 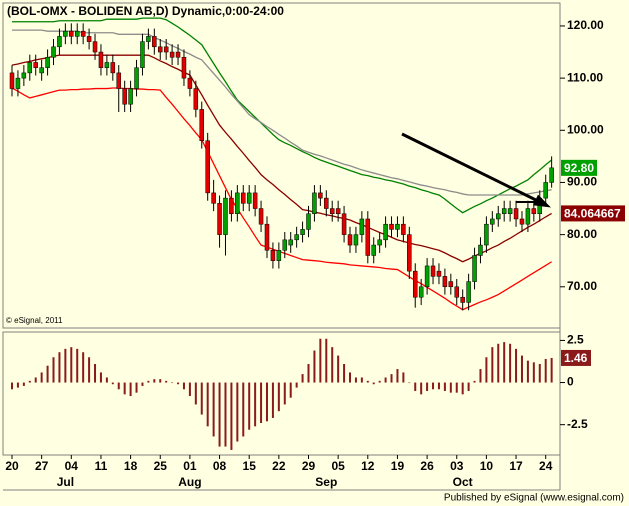 What do you see at coordinates (575, 340) in the screenshot?
I see `y2-tick-label: 2.5` at bounding box center [575, 340].